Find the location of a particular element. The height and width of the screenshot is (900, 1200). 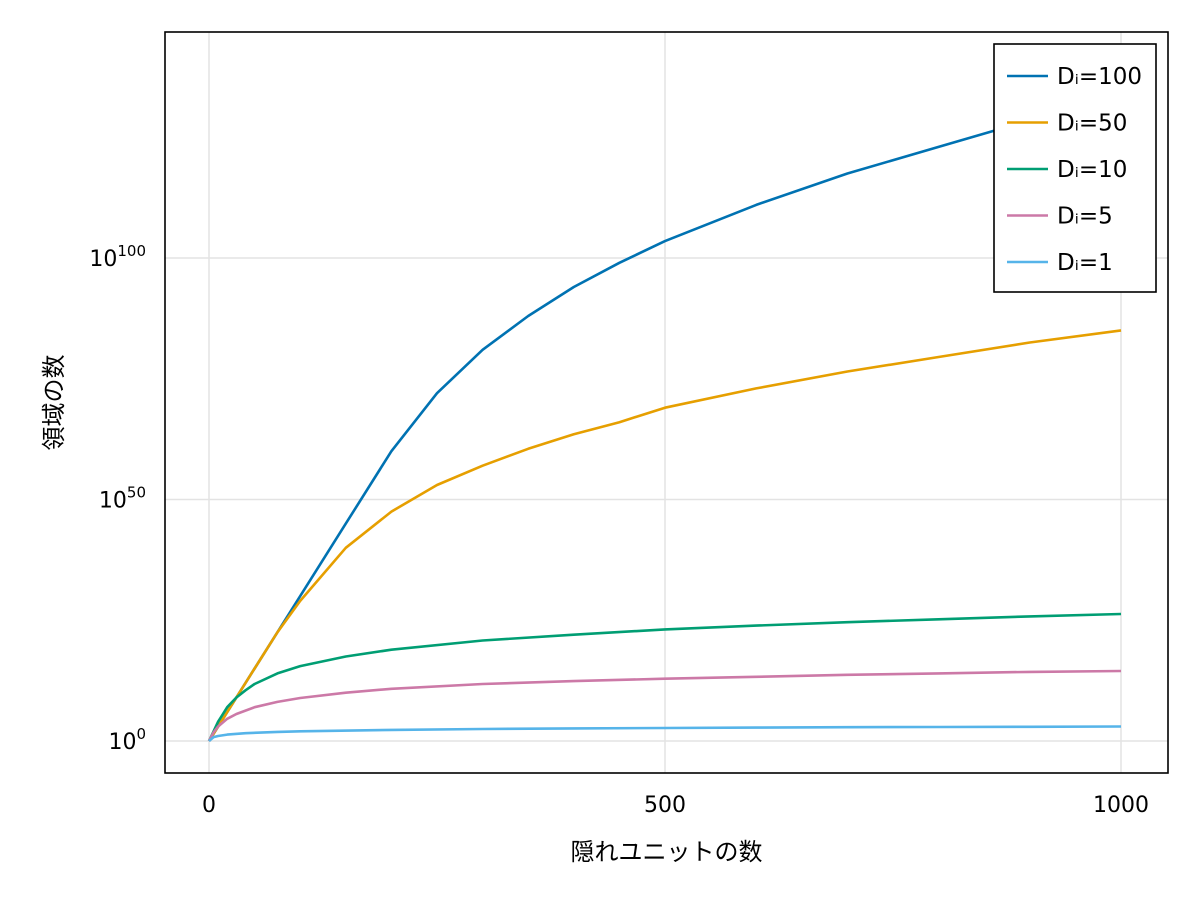

y-tick-exponent: 100 is located at coordinates (131, 251).